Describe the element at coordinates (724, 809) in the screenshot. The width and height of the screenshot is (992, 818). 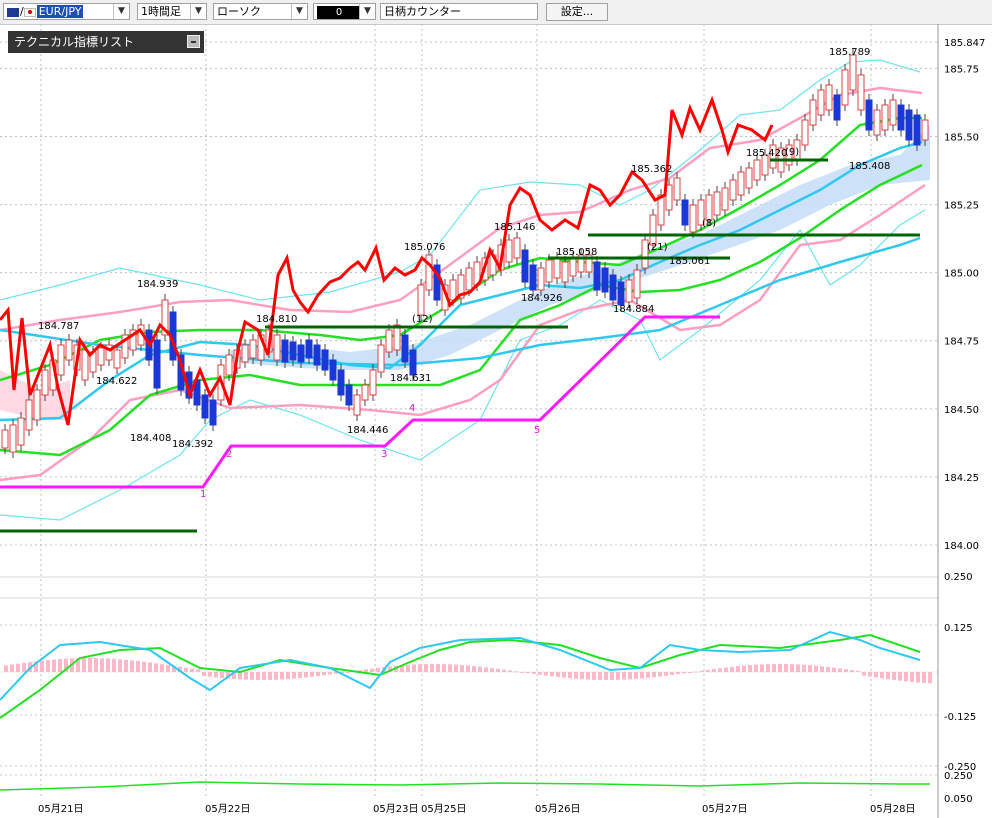
I see `date-tick-label: 05月27日` at that location.